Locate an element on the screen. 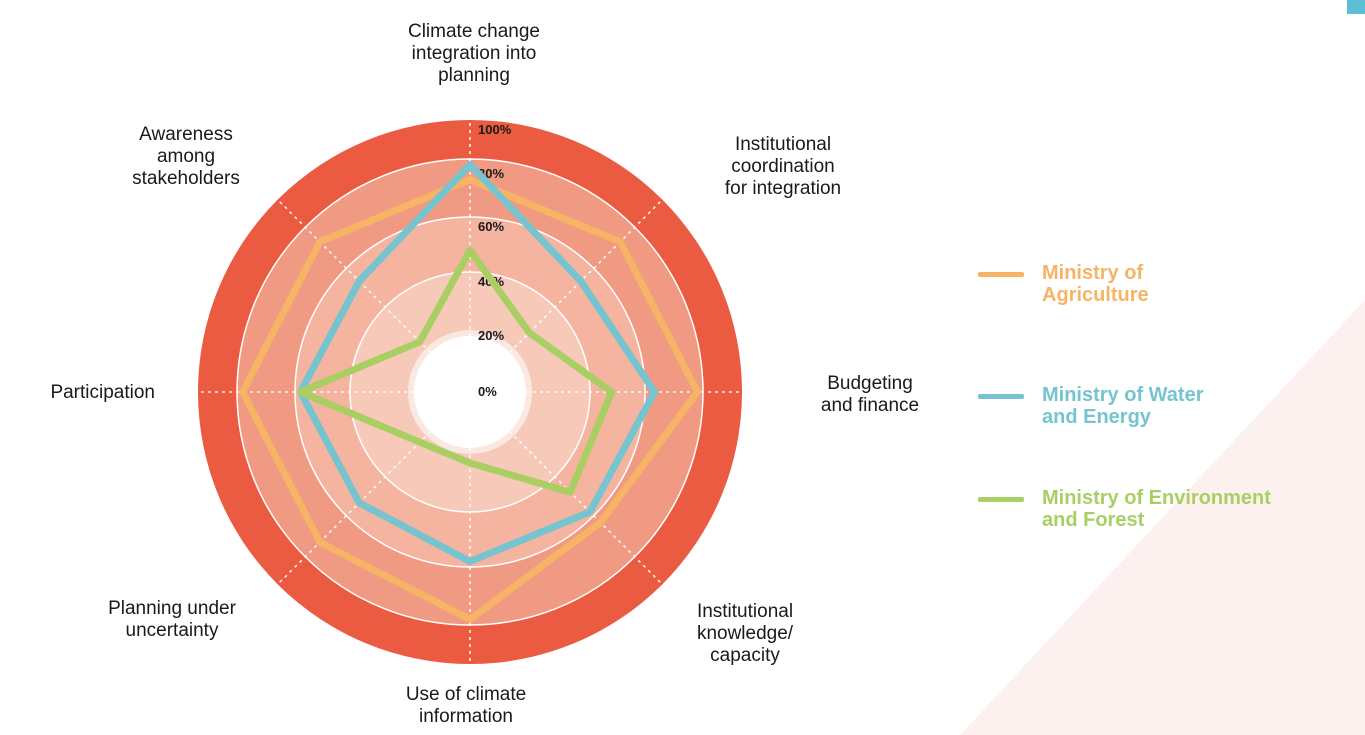 This screenshot has width=1365, height=735. radar-center is located at coordinates (470, 392).